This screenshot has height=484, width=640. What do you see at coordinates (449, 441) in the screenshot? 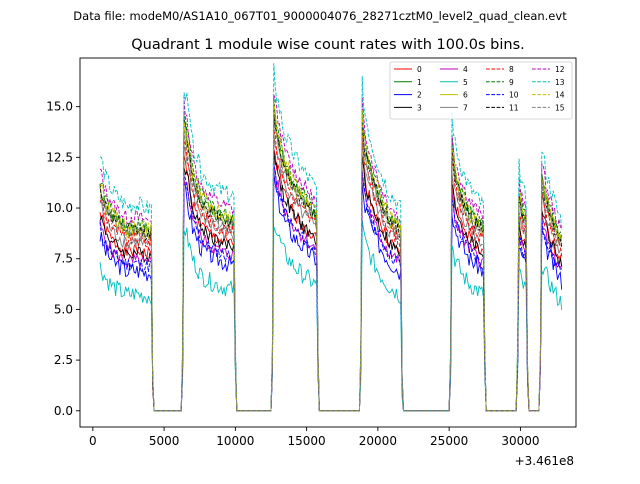
I see `x-tick-label: 25000` at bounding box center [449, 441].